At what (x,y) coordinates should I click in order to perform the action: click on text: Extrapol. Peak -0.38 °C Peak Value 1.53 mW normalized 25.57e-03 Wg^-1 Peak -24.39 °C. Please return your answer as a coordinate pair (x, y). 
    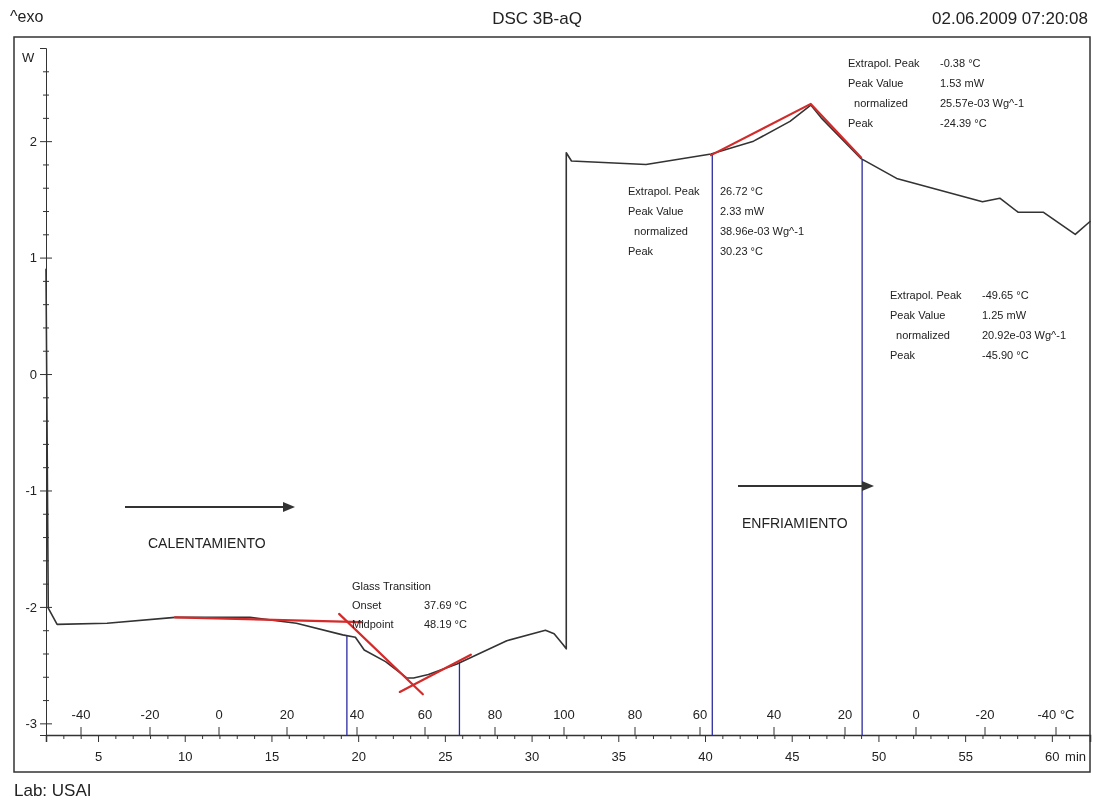
    Looking at the image, I should click on (936, 93).